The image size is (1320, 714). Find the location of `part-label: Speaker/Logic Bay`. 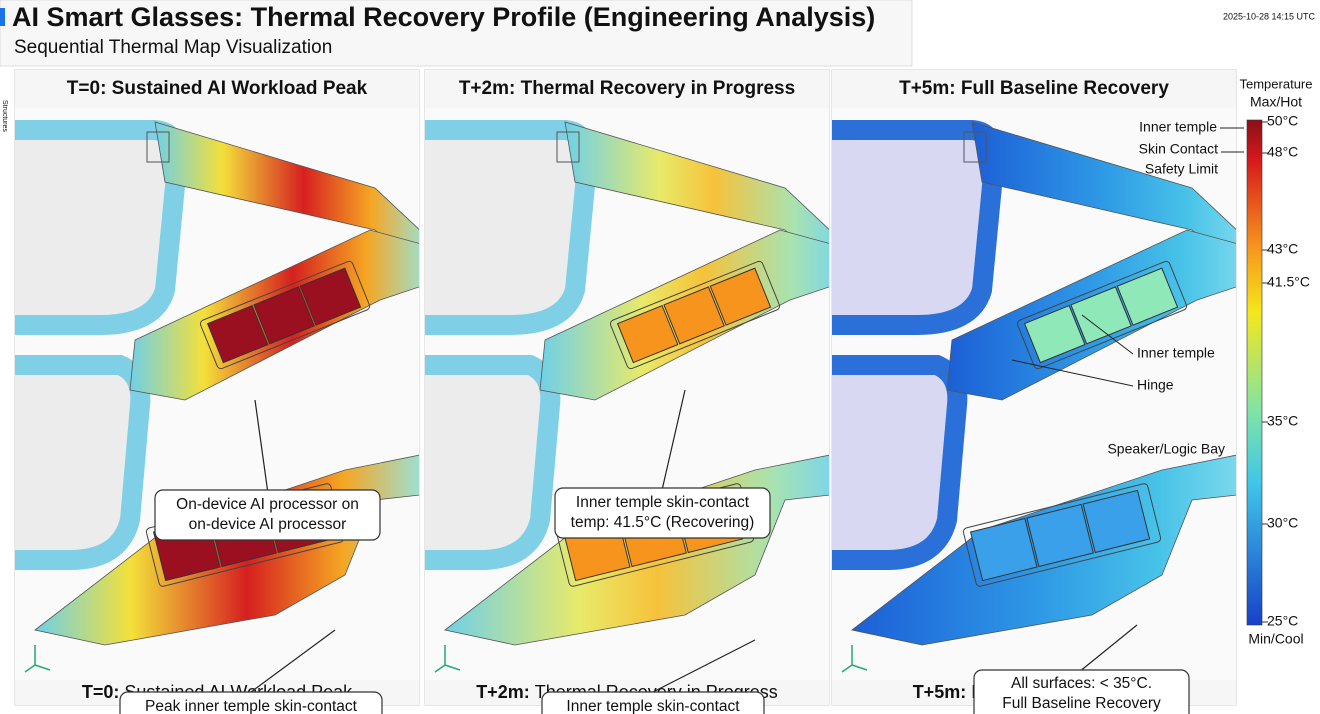

part-label: Speaker/Logic Bay is located at coordinates (1166, 449).